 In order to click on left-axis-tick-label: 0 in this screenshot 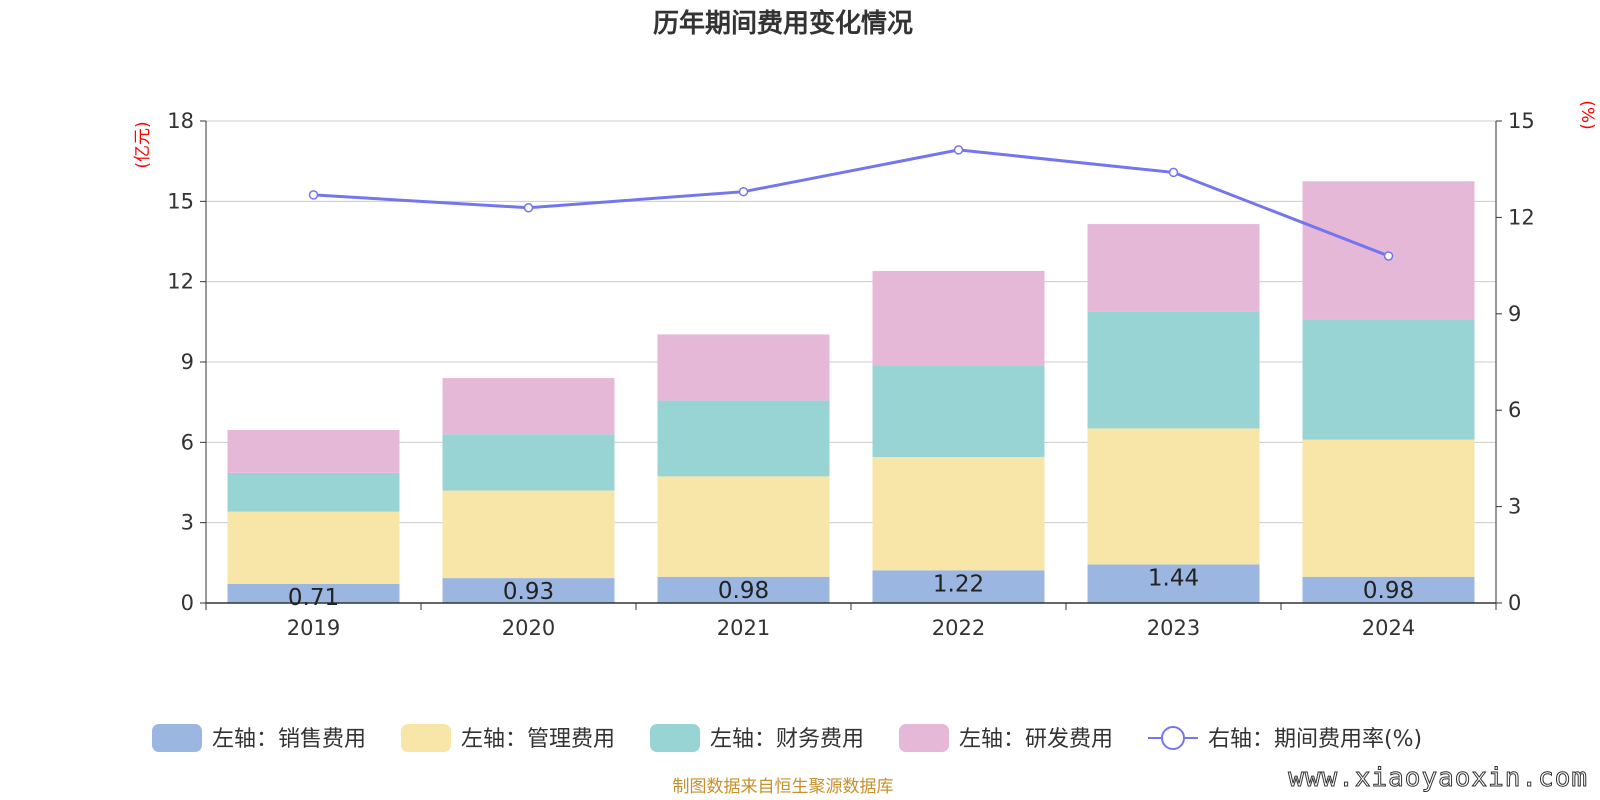, I will do `click(187, 603)`.